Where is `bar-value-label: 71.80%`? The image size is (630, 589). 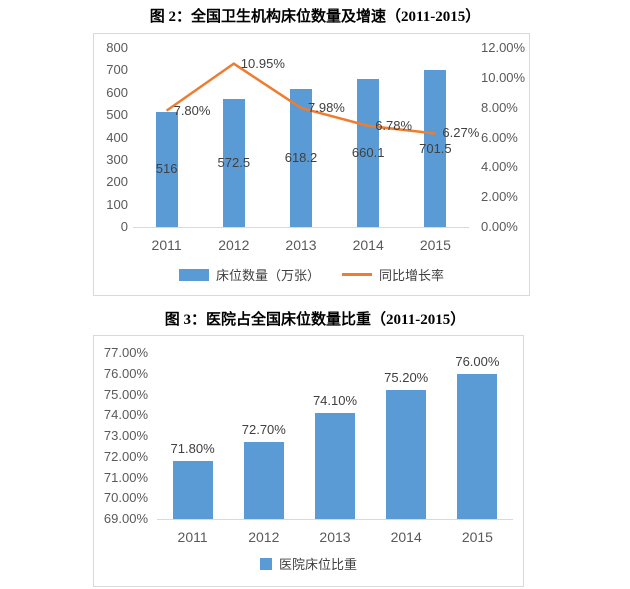
bar-value-label: 71.80% is located at coordinates (192, 448).